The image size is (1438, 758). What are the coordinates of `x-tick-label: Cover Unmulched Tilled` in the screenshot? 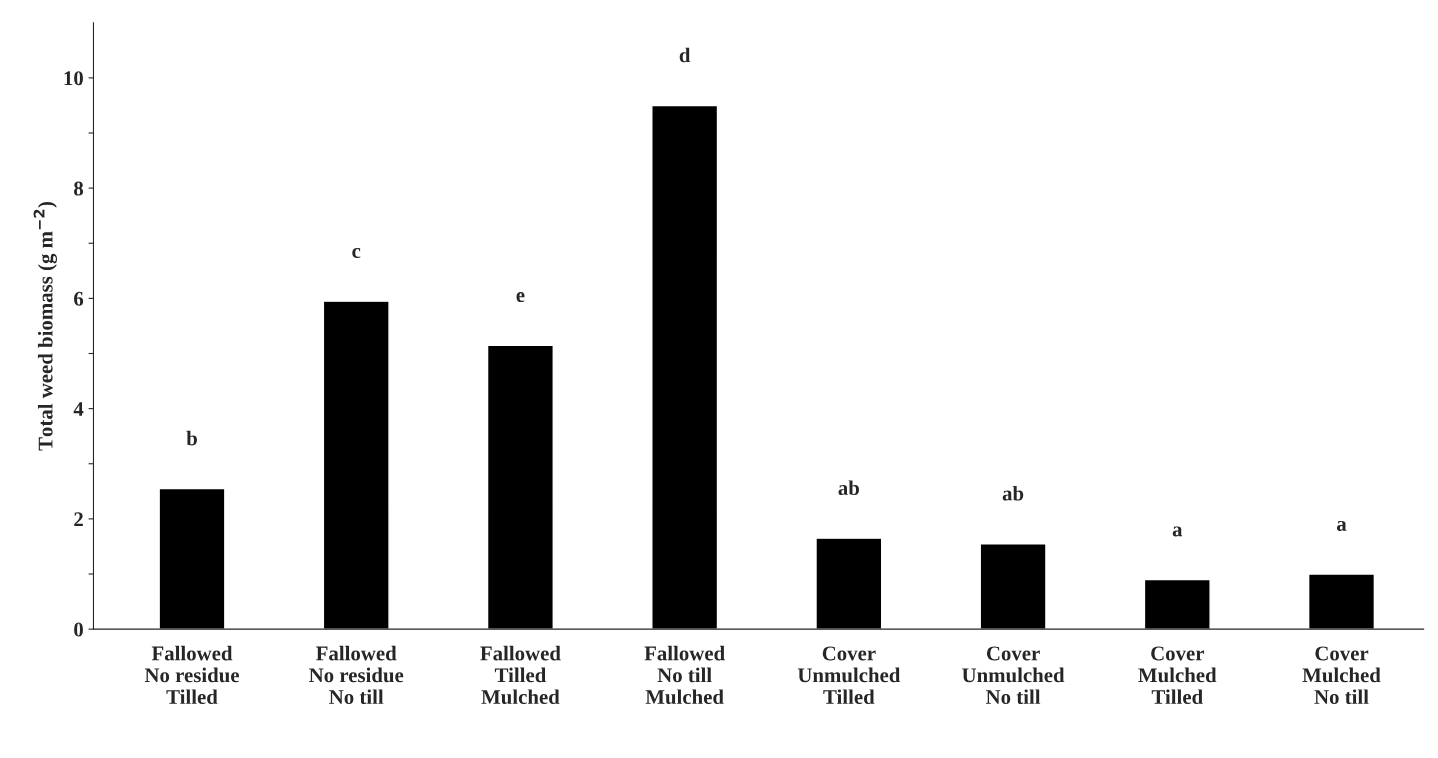 It's located at (849, 675).